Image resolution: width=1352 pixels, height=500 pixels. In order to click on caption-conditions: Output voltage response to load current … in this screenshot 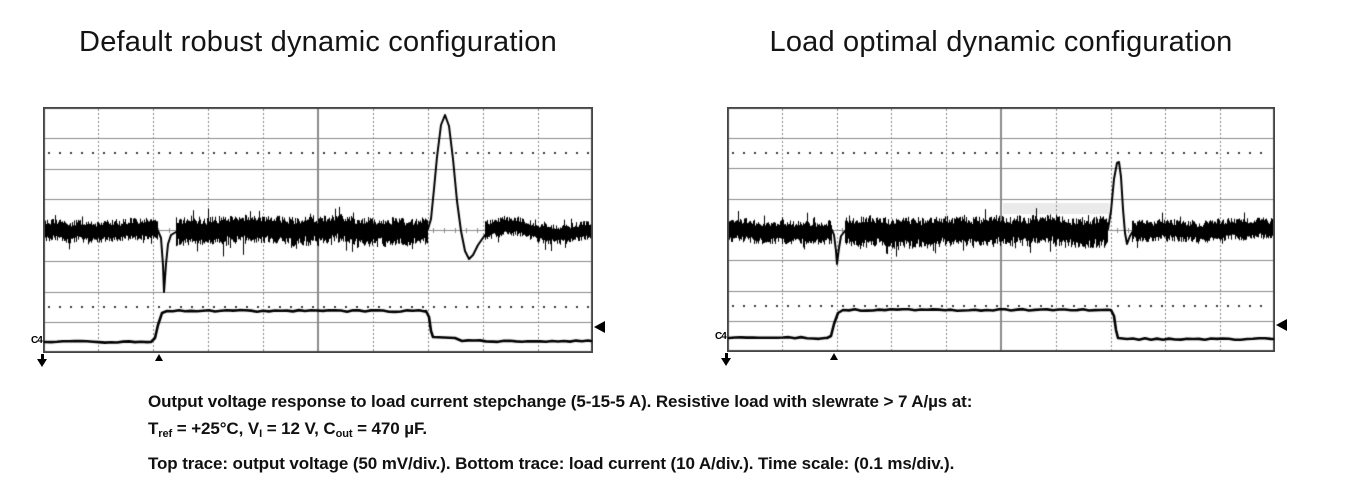, I will do `click(698, 416)`.